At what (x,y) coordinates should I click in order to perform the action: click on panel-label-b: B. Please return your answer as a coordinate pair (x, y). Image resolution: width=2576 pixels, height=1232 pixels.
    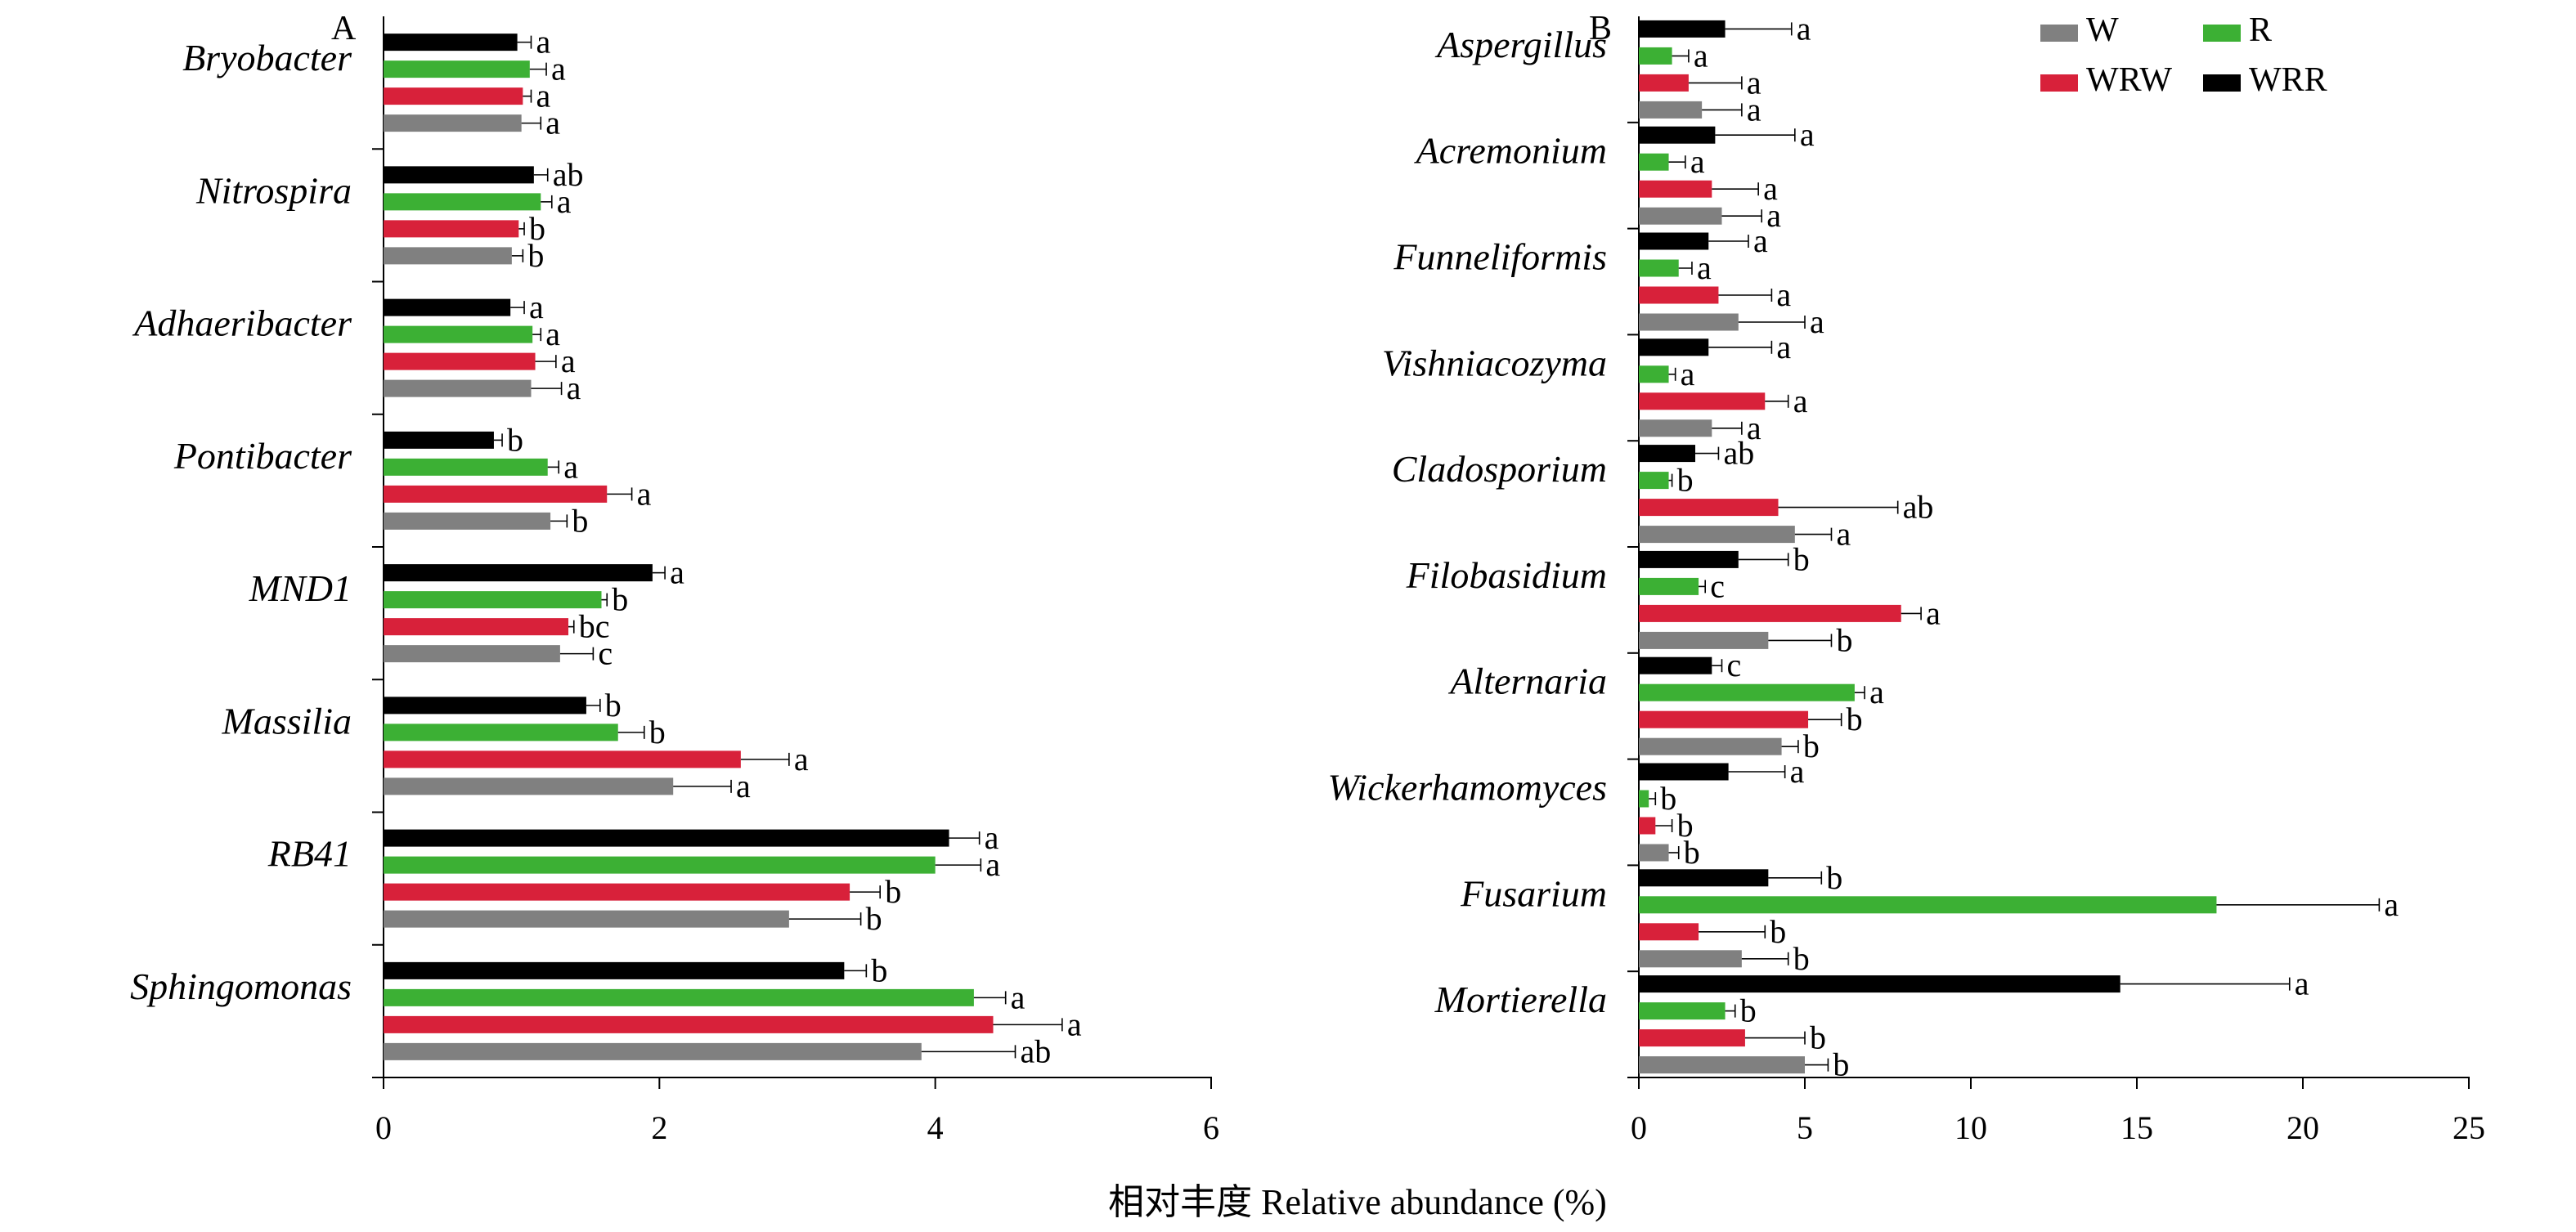
    Looking at the image, I should click on (1600, 29).